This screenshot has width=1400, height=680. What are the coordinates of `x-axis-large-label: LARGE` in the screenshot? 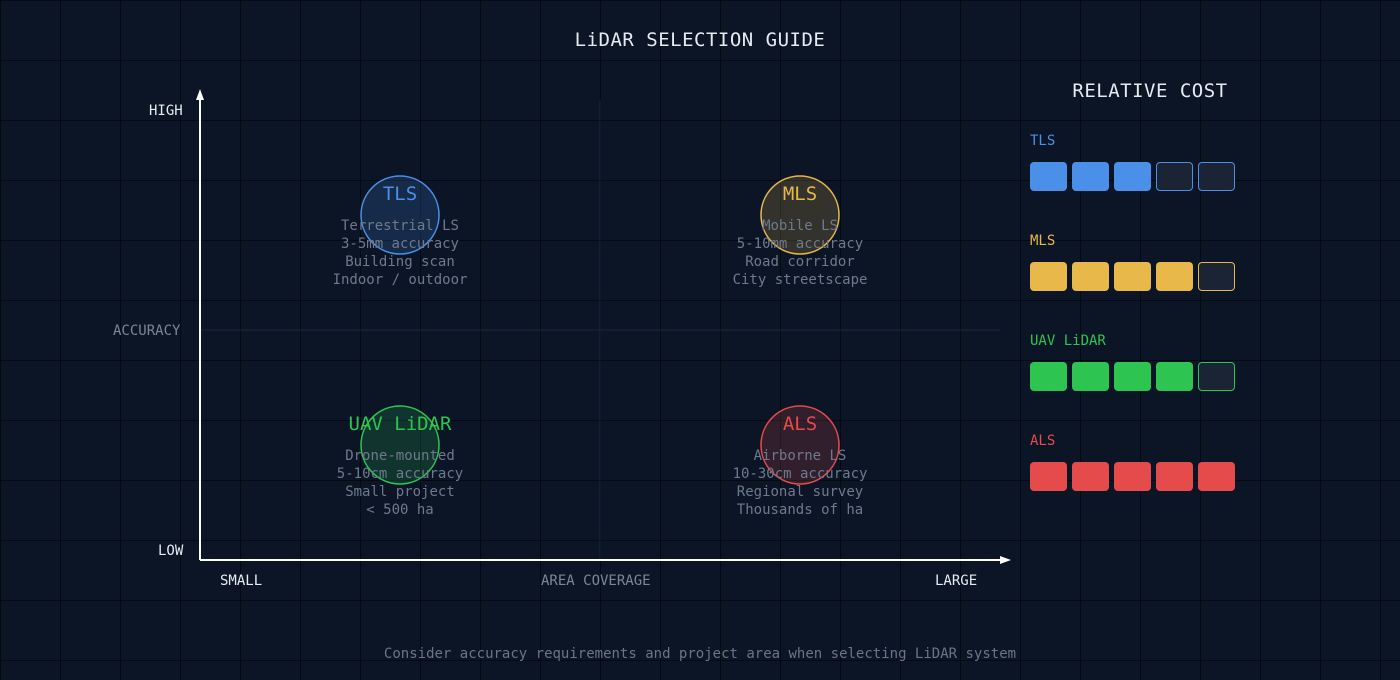 It's located at (956, 581).